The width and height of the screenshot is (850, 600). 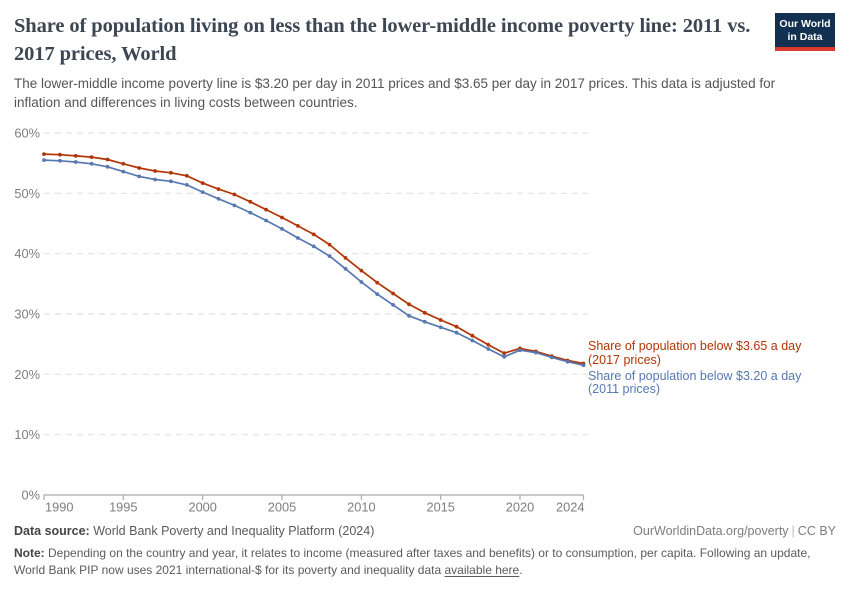 What do you see at coordinates (624, 359) in the screenshot?
I see `legend-label-line2: (2017 prices)` at bounding box center [624, 359].